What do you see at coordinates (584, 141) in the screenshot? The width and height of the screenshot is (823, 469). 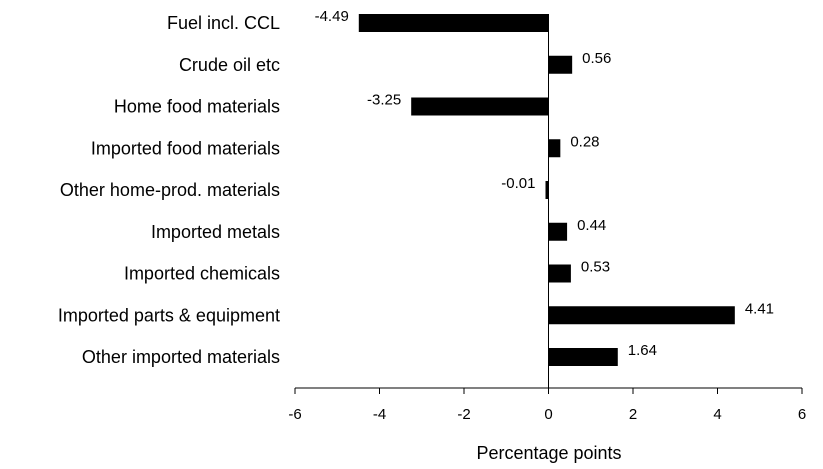 I see `data-label: 0.28` at bounding box center [584, 141].